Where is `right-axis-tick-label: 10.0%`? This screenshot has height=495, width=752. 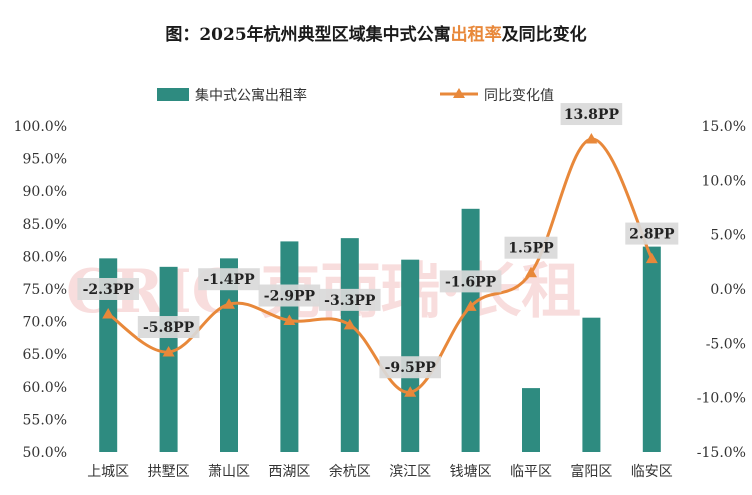 right-axis-tick-label: 10.0% is located at coordinates (724, 181).